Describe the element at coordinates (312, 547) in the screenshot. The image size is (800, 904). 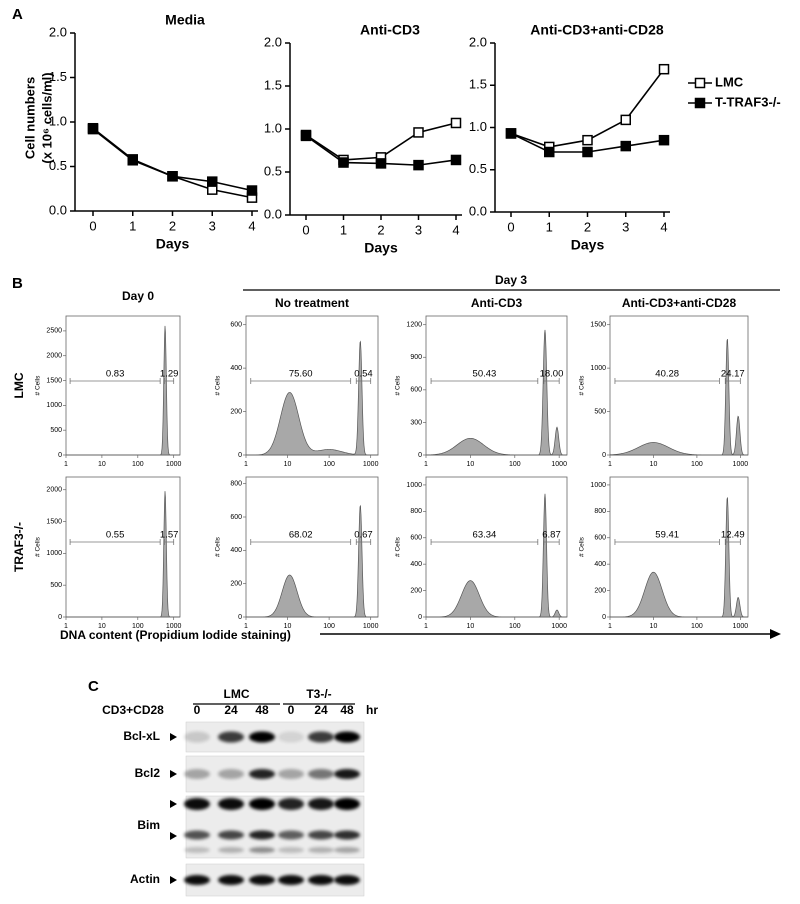
I see `plot-frame` at that location.